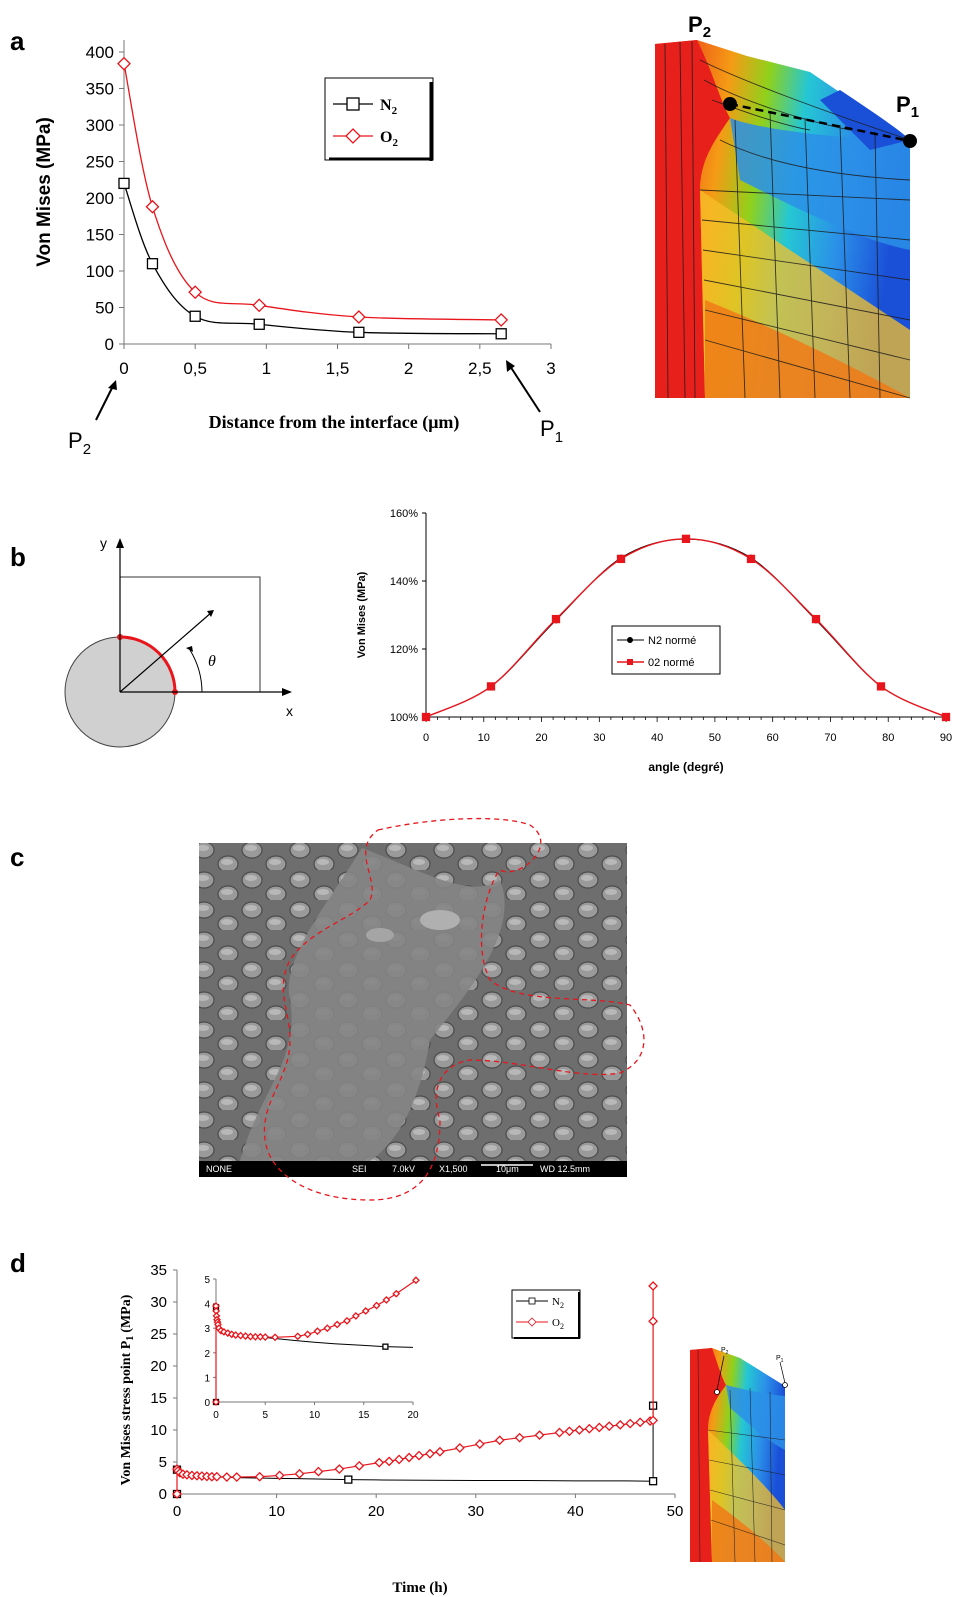 The image size is (973, 1597). Describe the element at coordinates (541, 738) in the screenshot. I see `chart-b-x-tick-label-2: 20` at that location.